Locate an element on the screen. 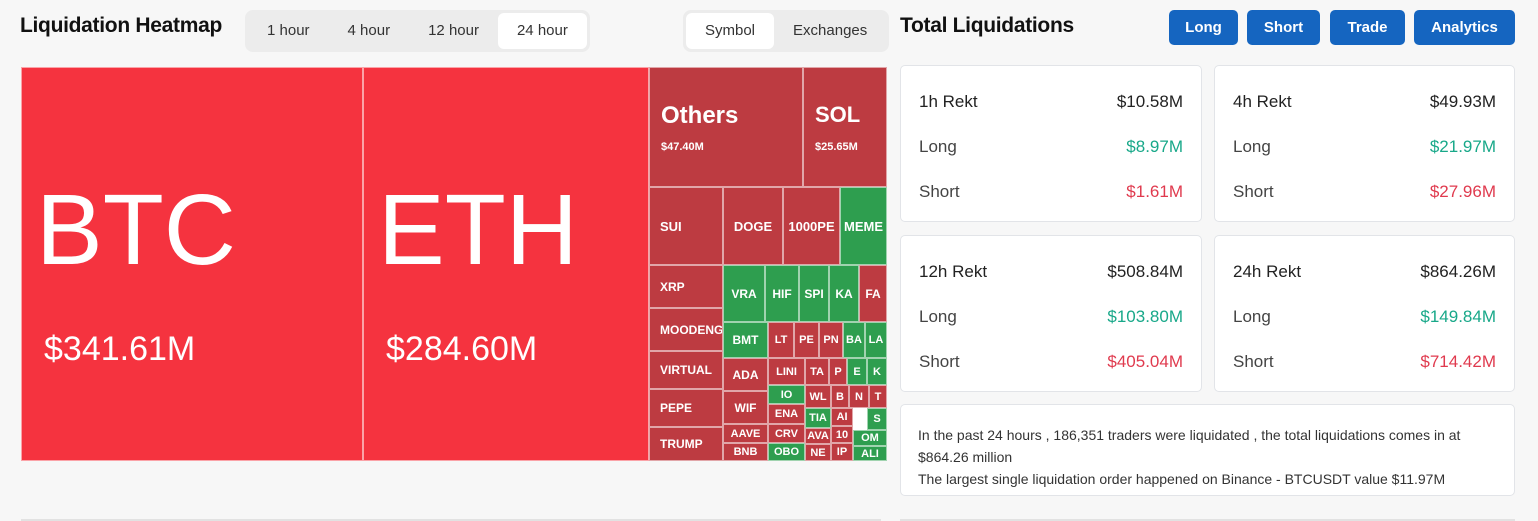 The width and height of the screenshot is (1538, 521). long-value: $21.97M is located at coordinates (1462, 146).